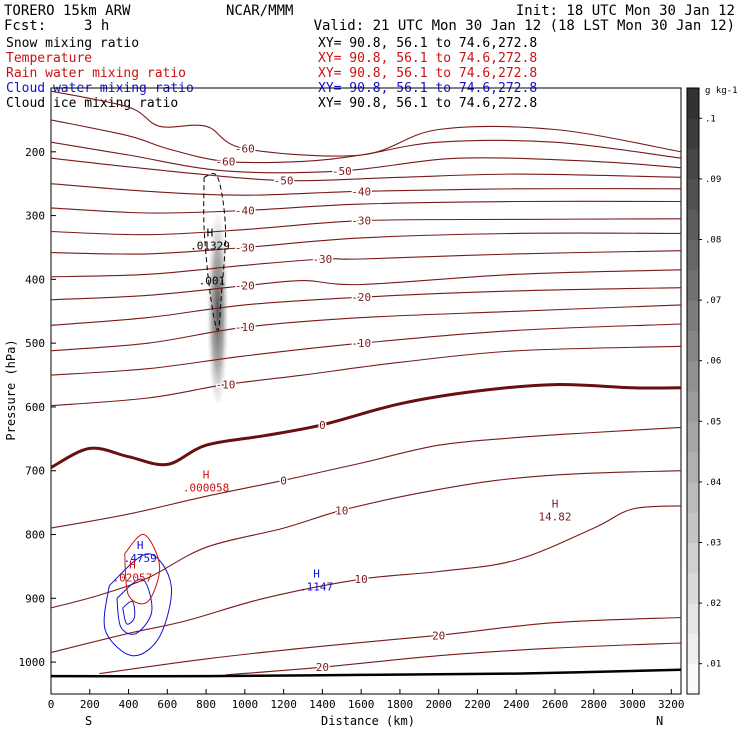 This screenshot has width=740, height=740. I want to click on rain-water-contours, so click(142, 569).